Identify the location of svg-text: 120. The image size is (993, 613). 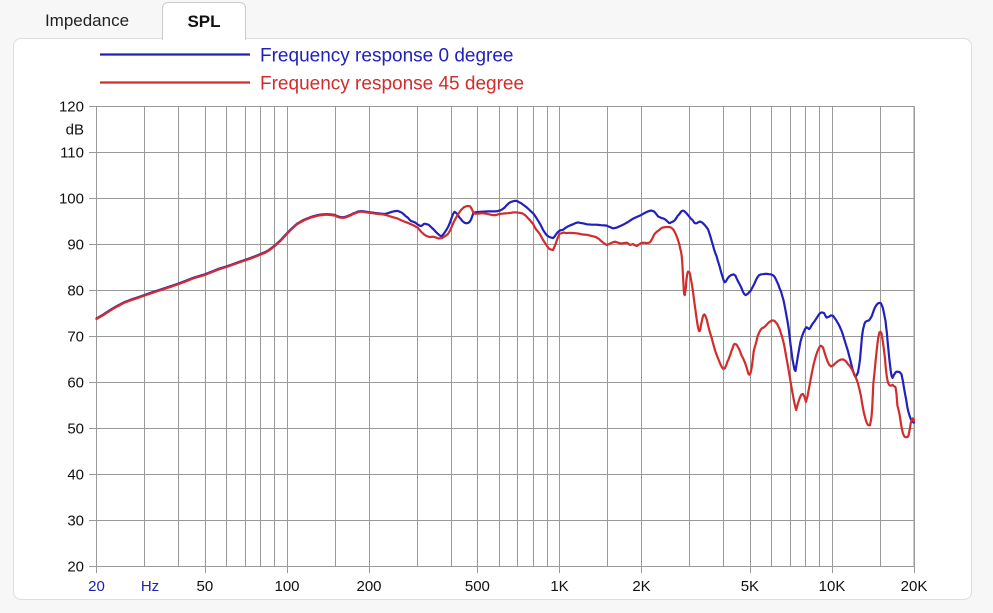
(71, 107).